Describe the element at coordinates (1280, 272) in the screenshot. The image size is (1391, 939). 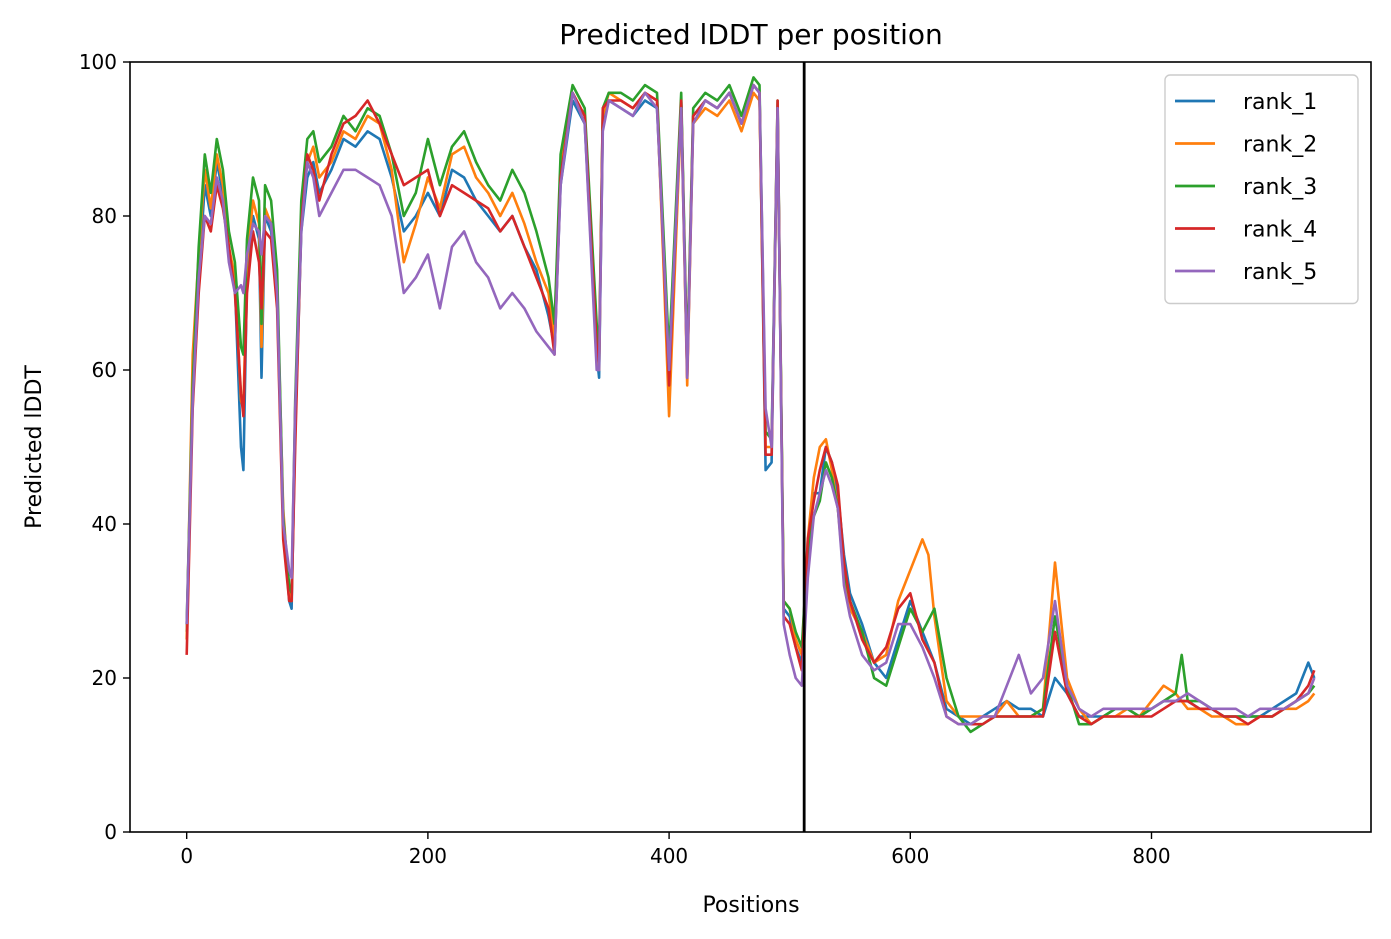
I see `legend-label-rank-5: rank_5` at that location.